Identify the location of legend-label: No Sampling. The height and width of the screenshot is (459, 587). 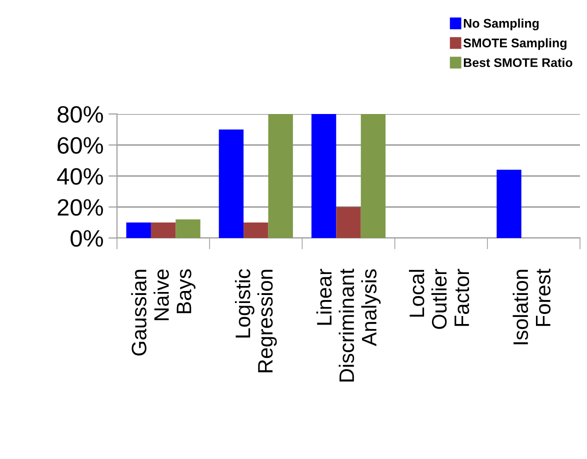
(501, 24).